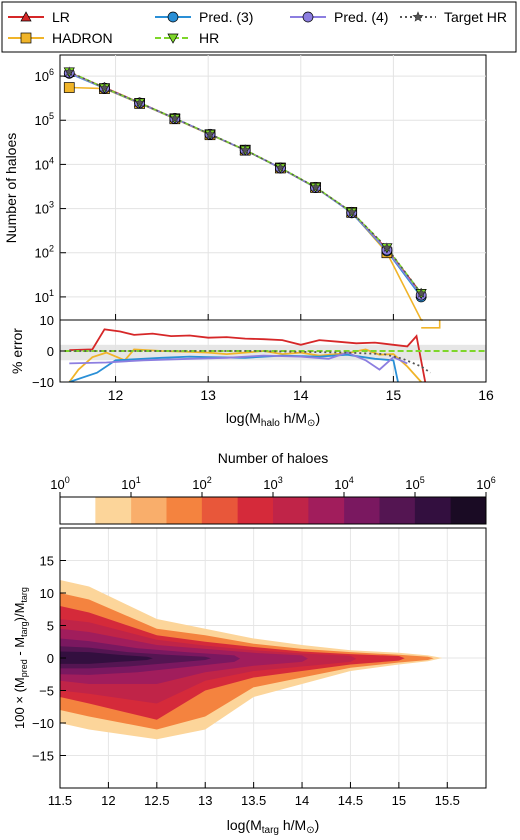 The image size is (520, 840). Describe the element at coordinates (350, 800) in the screenshot. I see `x-tick-label: 14.5` at that location.